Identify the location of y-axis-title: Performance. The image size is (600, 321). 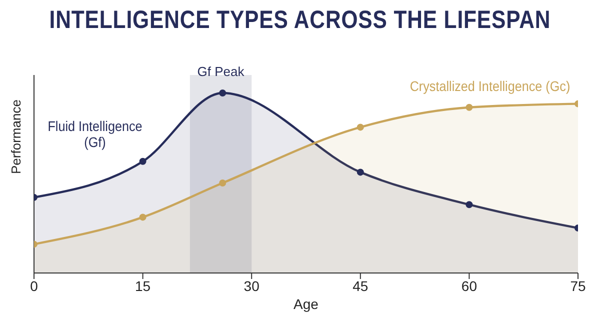
(16, 137).